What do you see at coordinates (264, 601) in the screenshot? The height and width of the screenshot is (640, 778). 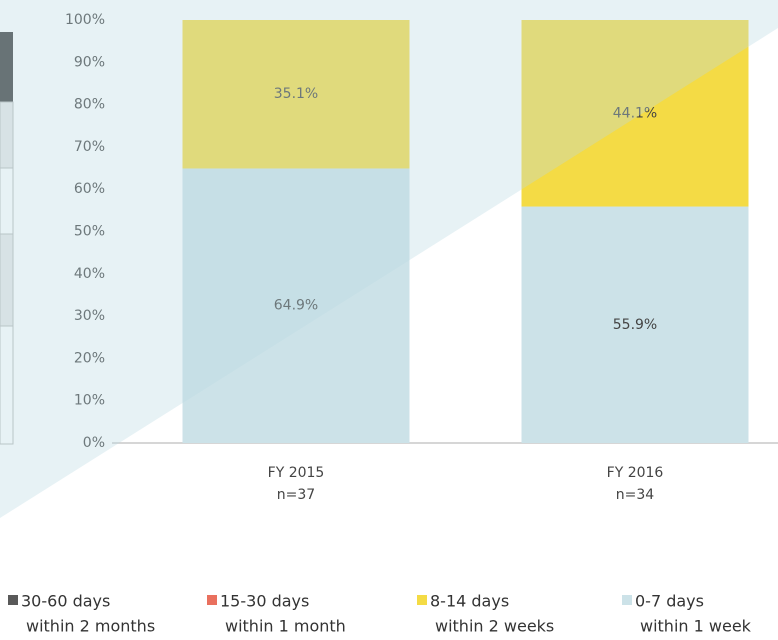 I see `legend-label: 15-30 days` at bounding box center [264, 601].